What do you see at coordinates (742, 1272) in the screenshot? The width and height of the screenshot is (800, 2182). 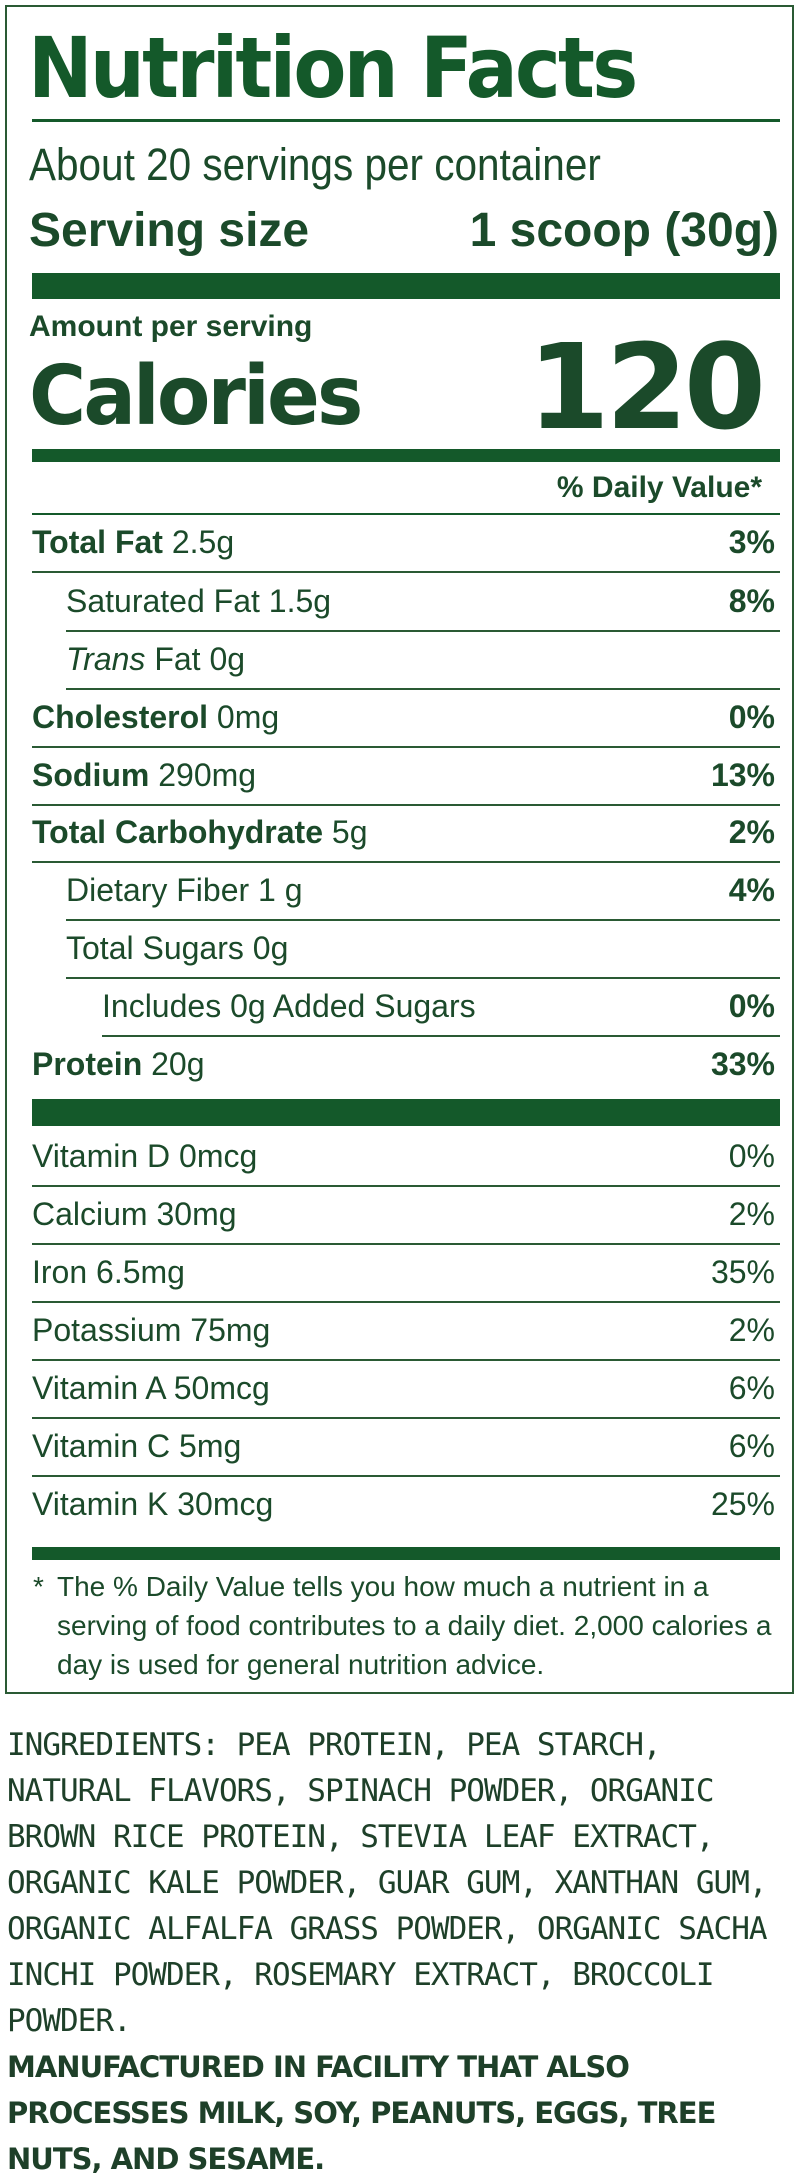 I see `vitamin-daily-value: 35%` at bounding box center [742, 1272].